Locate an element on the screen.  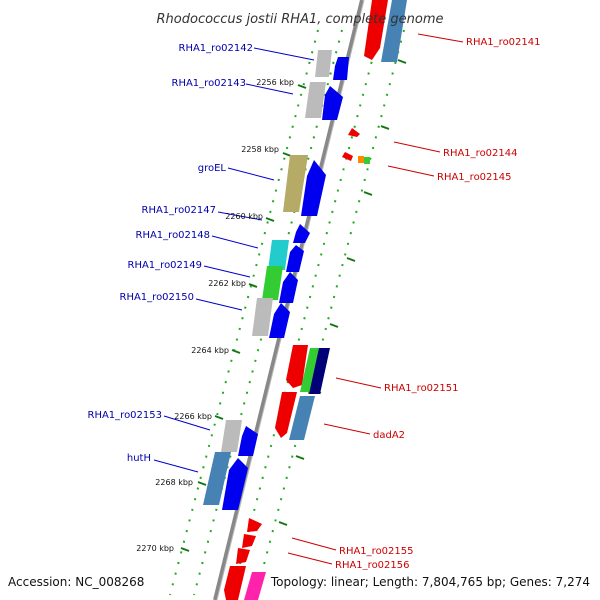
kbp-label: 2260 kbp is located at coordinates (244, 216).